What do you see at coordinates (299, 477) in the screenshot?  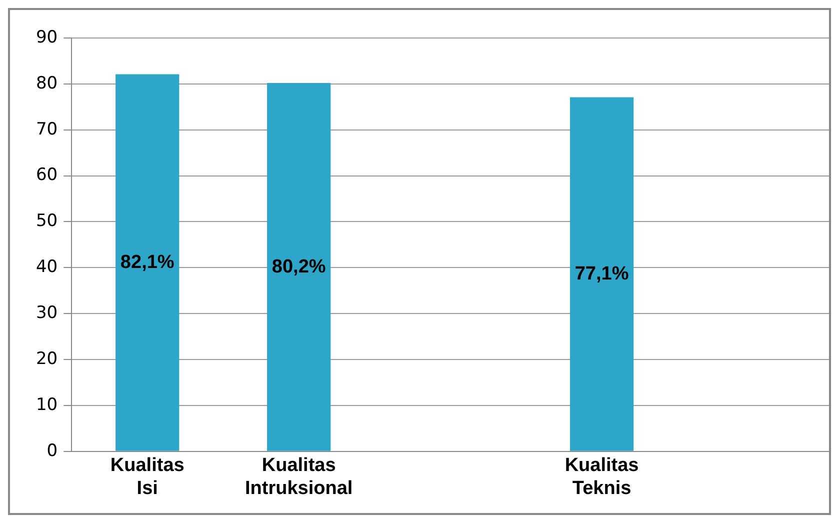 I see `x-tick-label: Kualitas Intruksional` at bounding box center [299, 477].